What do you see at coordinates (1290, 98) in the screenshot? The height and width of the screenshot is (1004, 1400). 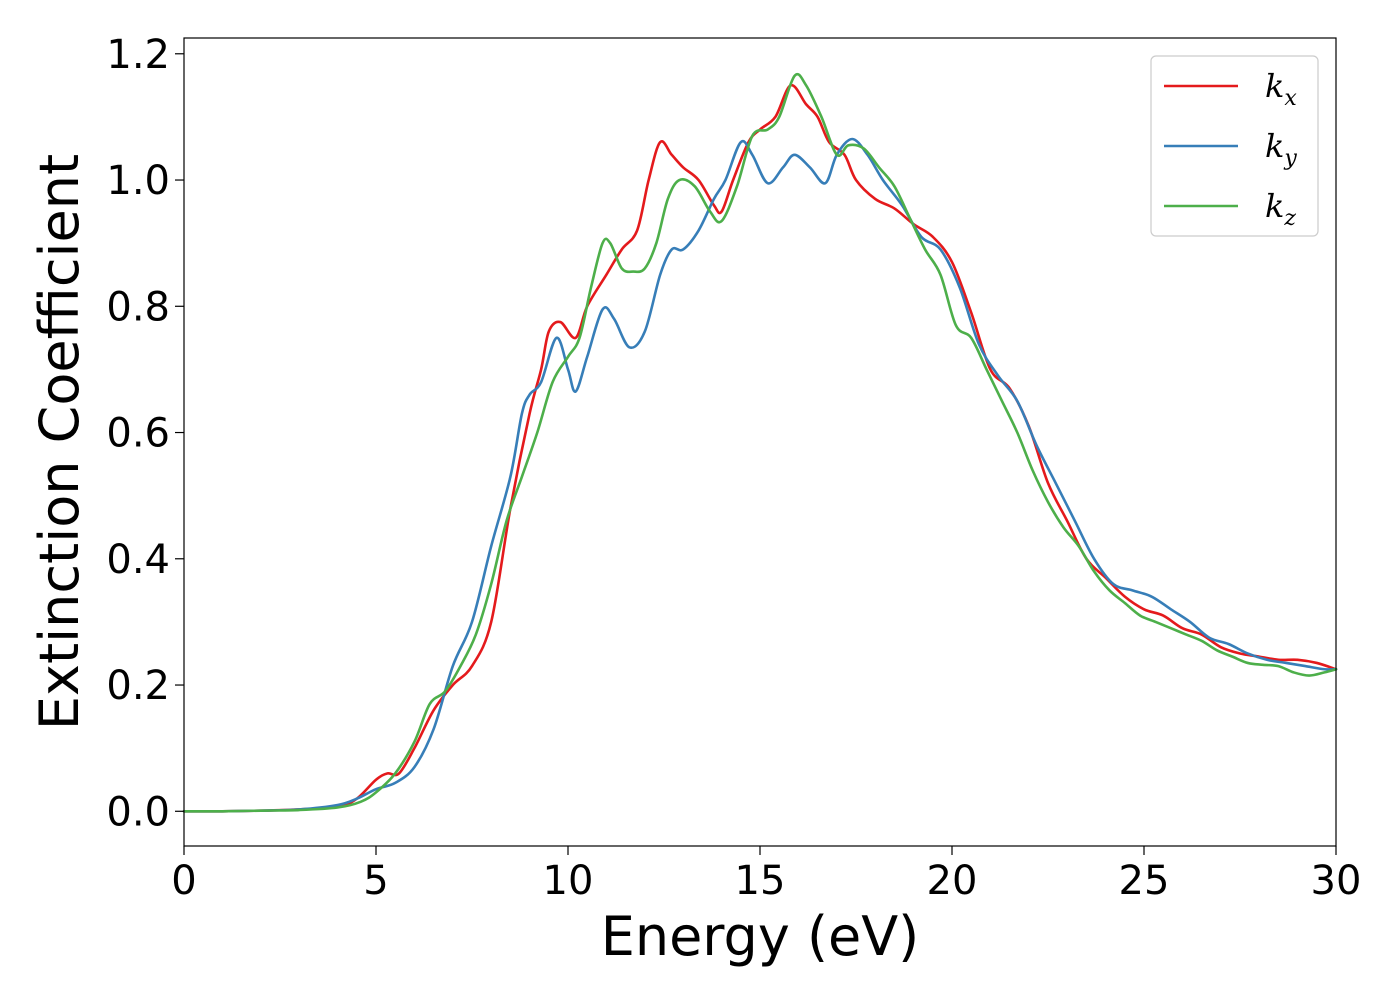 I see `legend-label-subscript: x` at bounding box center [1290, 98].